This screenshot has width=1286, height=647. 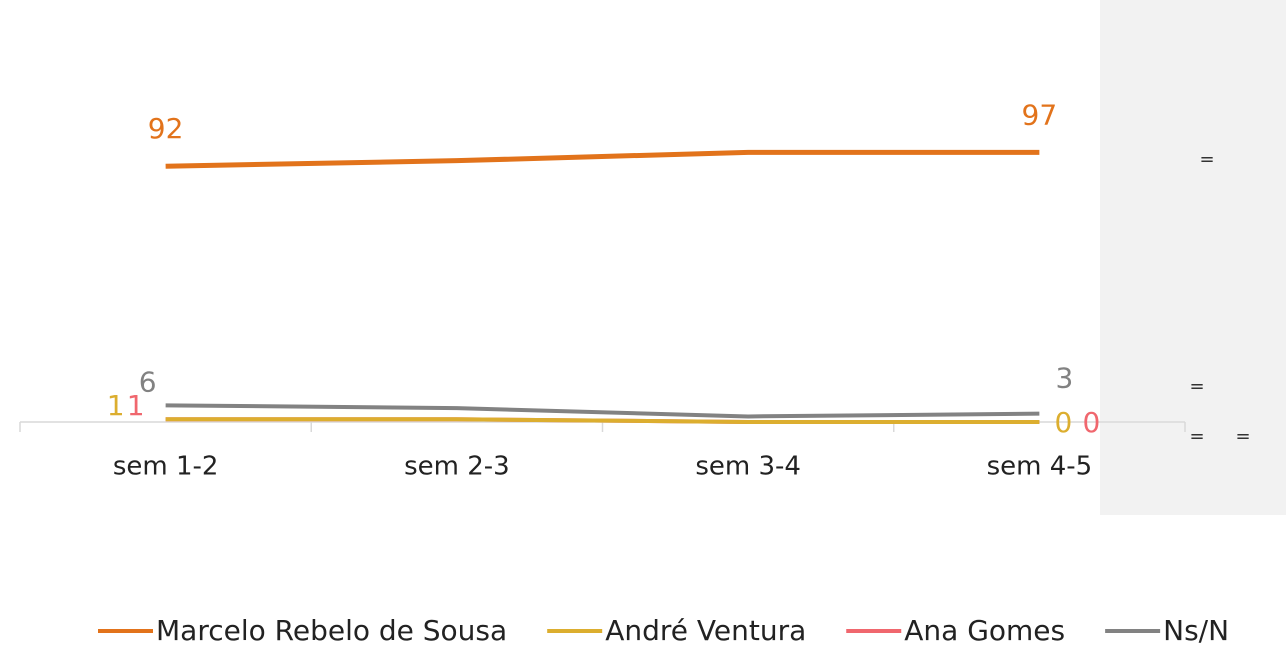 What do you see at coordinates (1040, 114) in the screenshot?
I see `data-label: 97` at bounding box center [1040, 114].